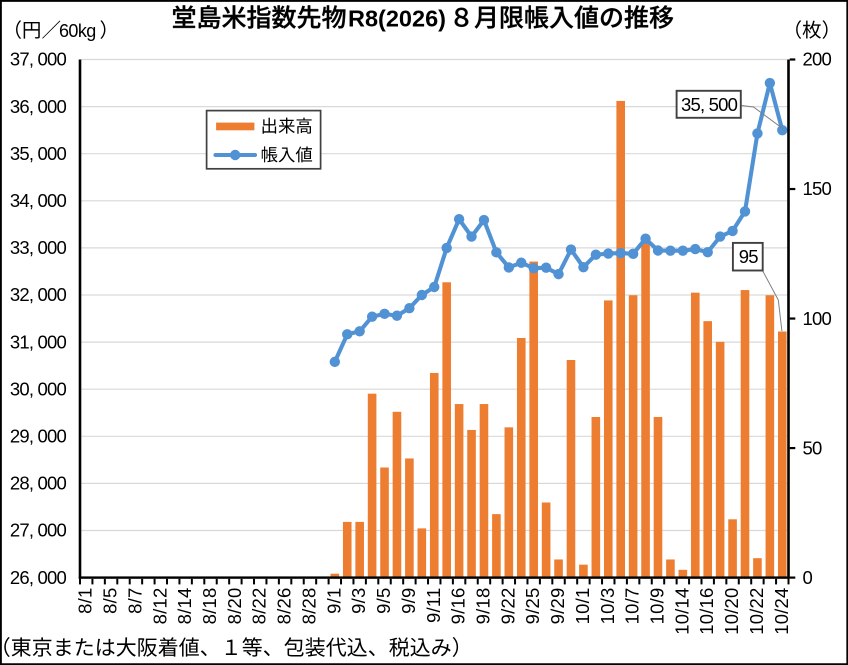 Image resolution: width=848 pixels, height=665 pixels. I want to click on svg-text: 8/7, so click(134, 601).